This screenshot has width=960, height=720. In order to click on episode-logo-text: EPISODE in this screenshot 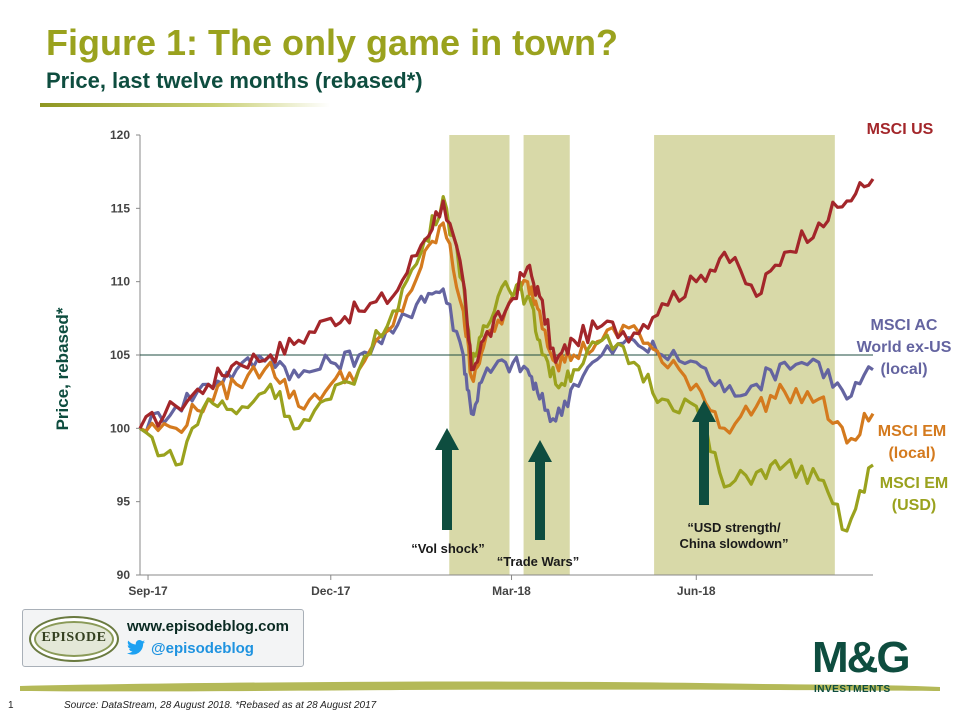, I will do `click(74, 637)`.